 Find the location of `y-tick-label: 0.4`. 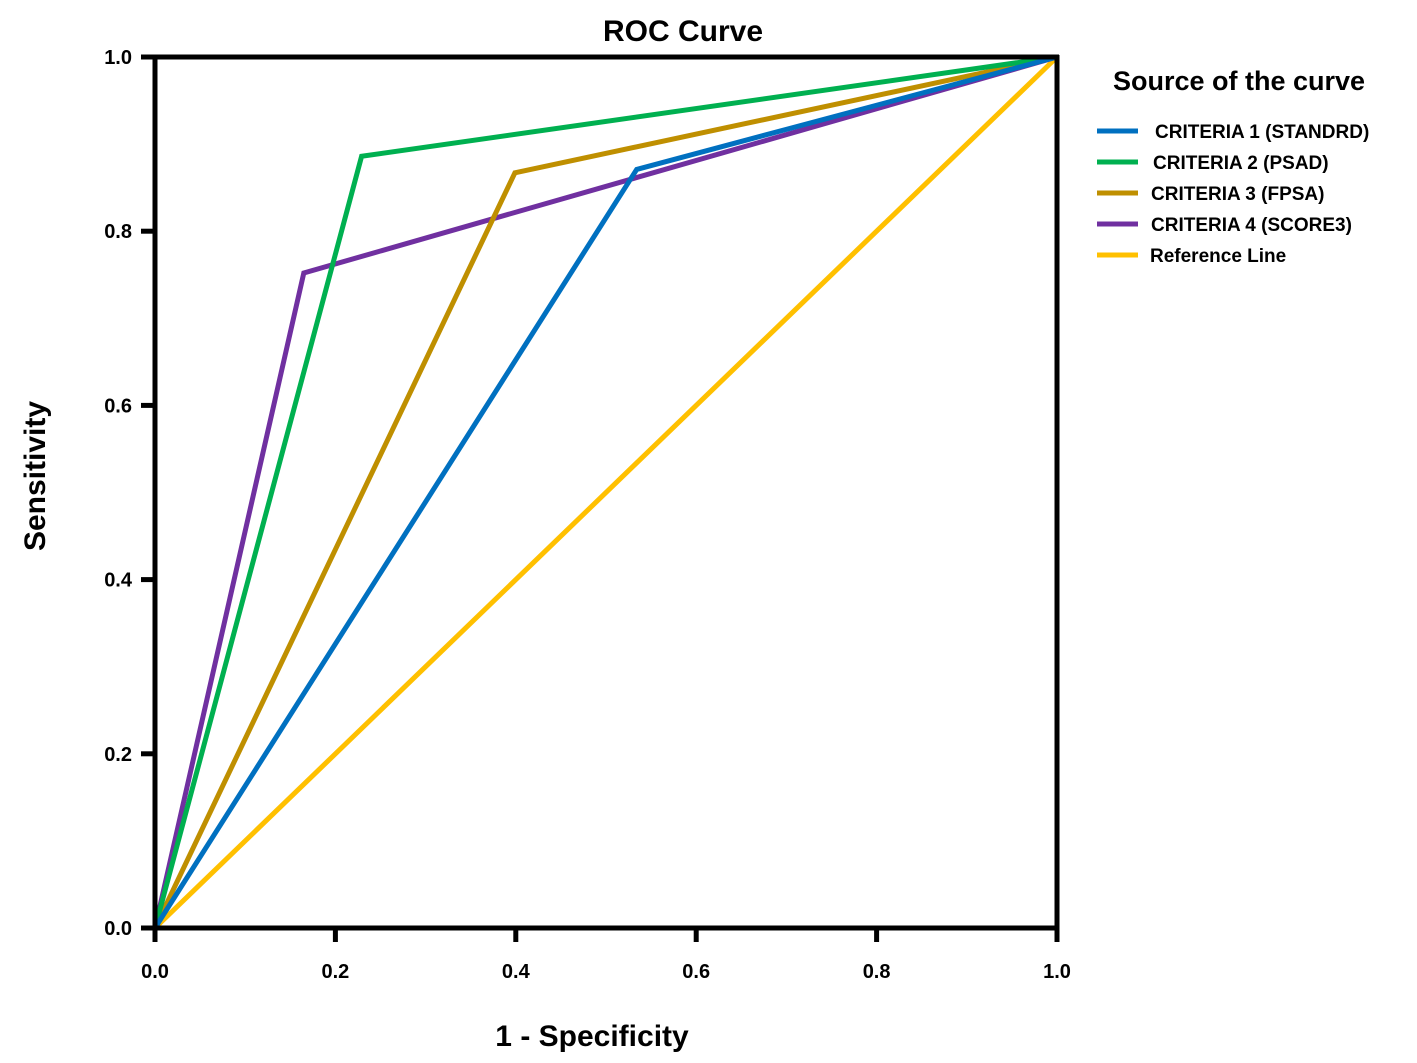

y-tick-label: 0.4 is located at coordinates (118, 581).